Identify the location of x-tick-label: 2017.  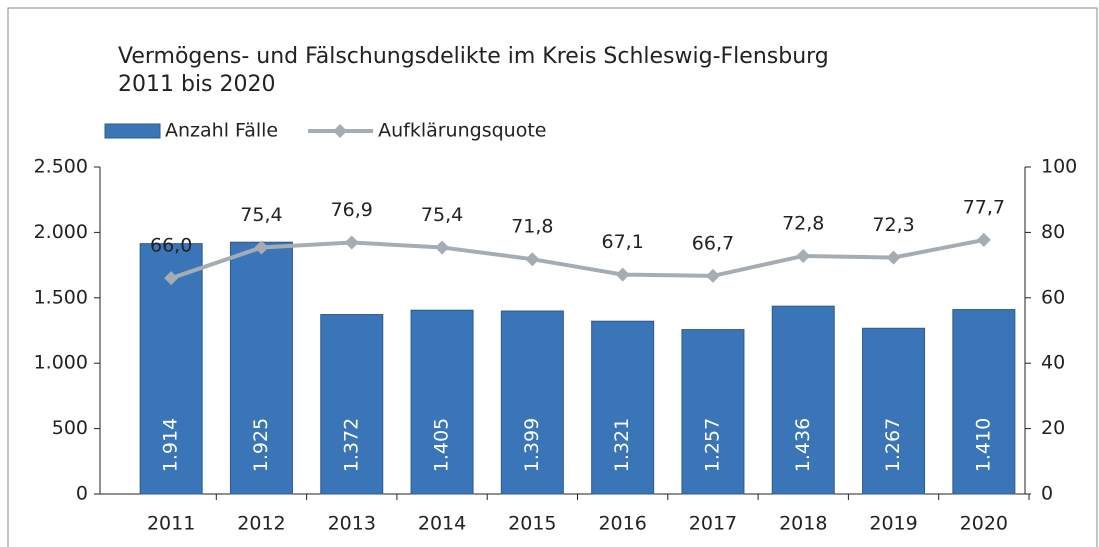
(713, 524).